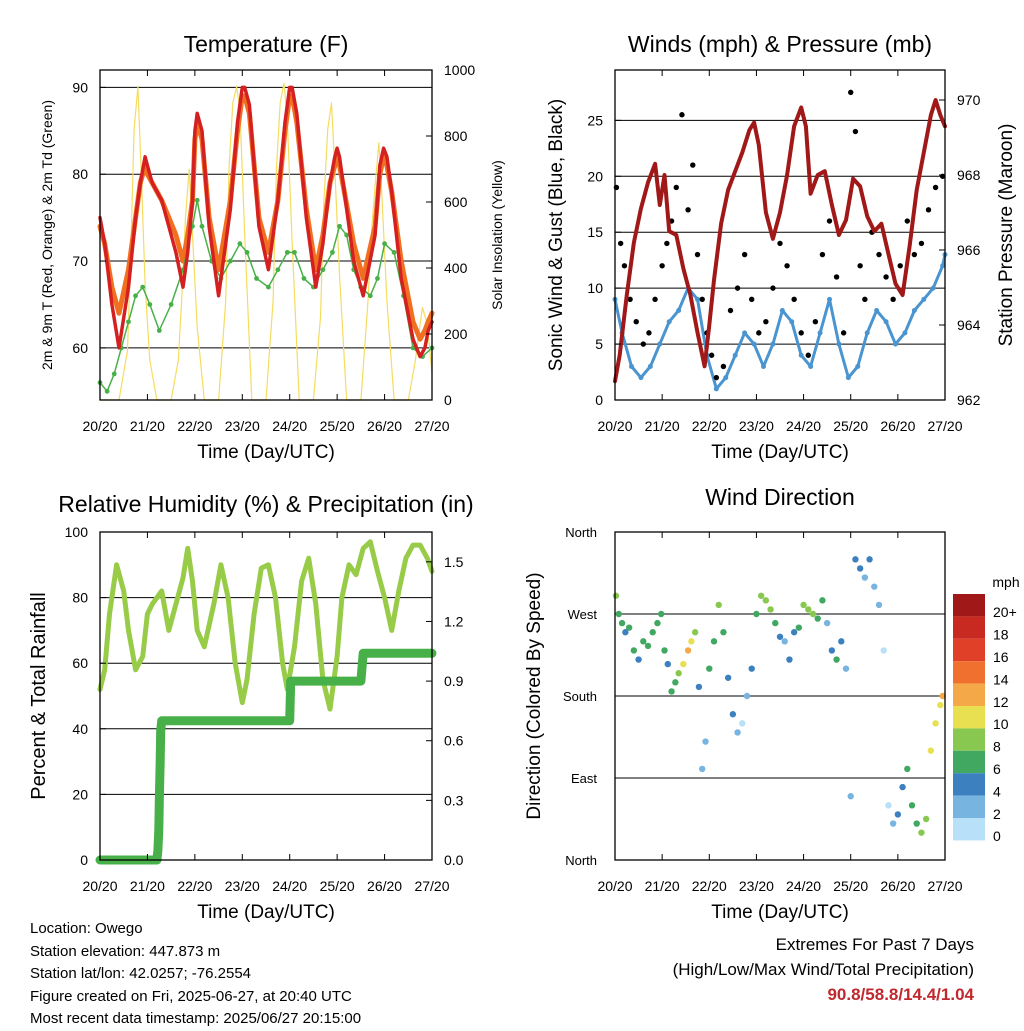 The height and width of the screenshot is (1031, 1024). I want to click on y-tick-label: 90, so click(80, 87).